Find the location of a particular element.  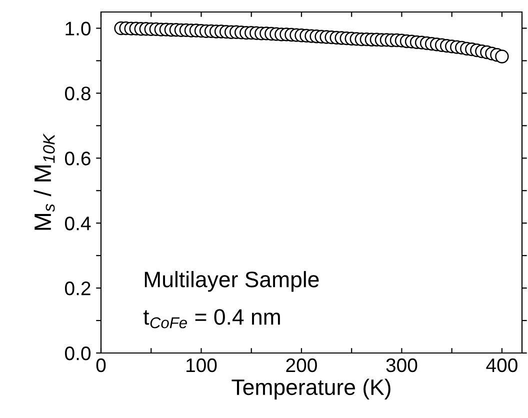

annotation: Multilayer Sample is located at coordinates (231, 281).